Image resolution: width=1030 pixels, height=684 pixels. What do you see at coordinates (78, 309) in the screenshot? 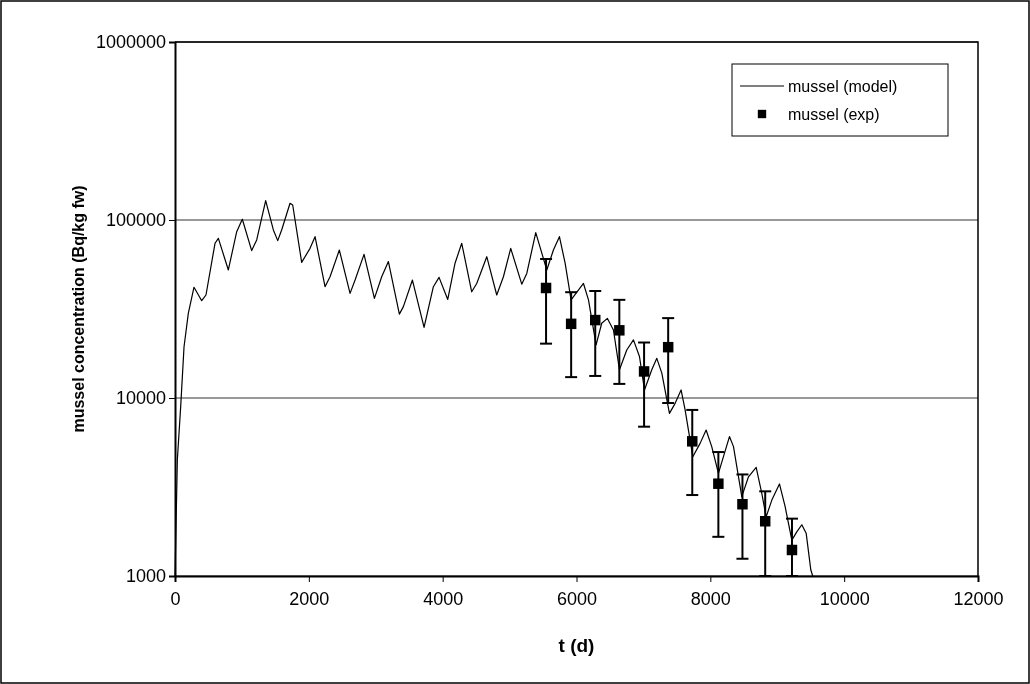
I see `y-axis-title: mussel concentration (Bq/kg fw)` at bounding box center [78, 309].